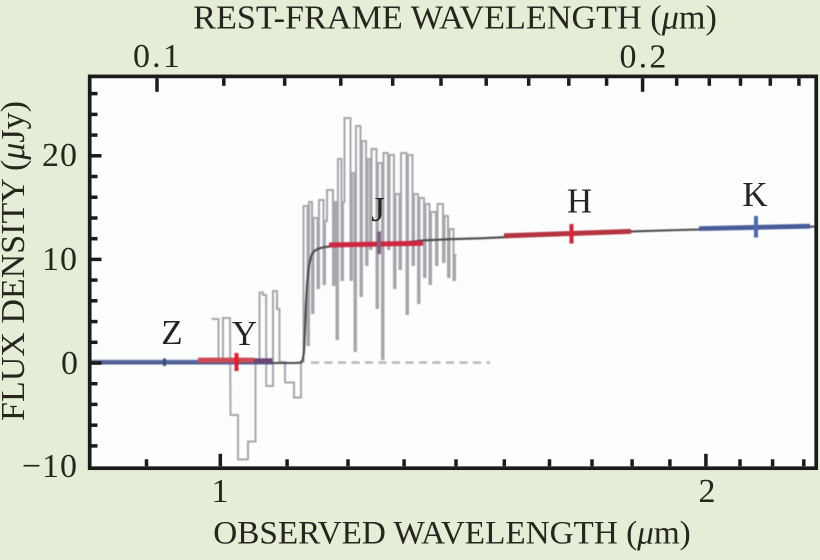  Describe the element at coordinates (244, 333) in the screenshot. I see `svg-text: Y` at that location.